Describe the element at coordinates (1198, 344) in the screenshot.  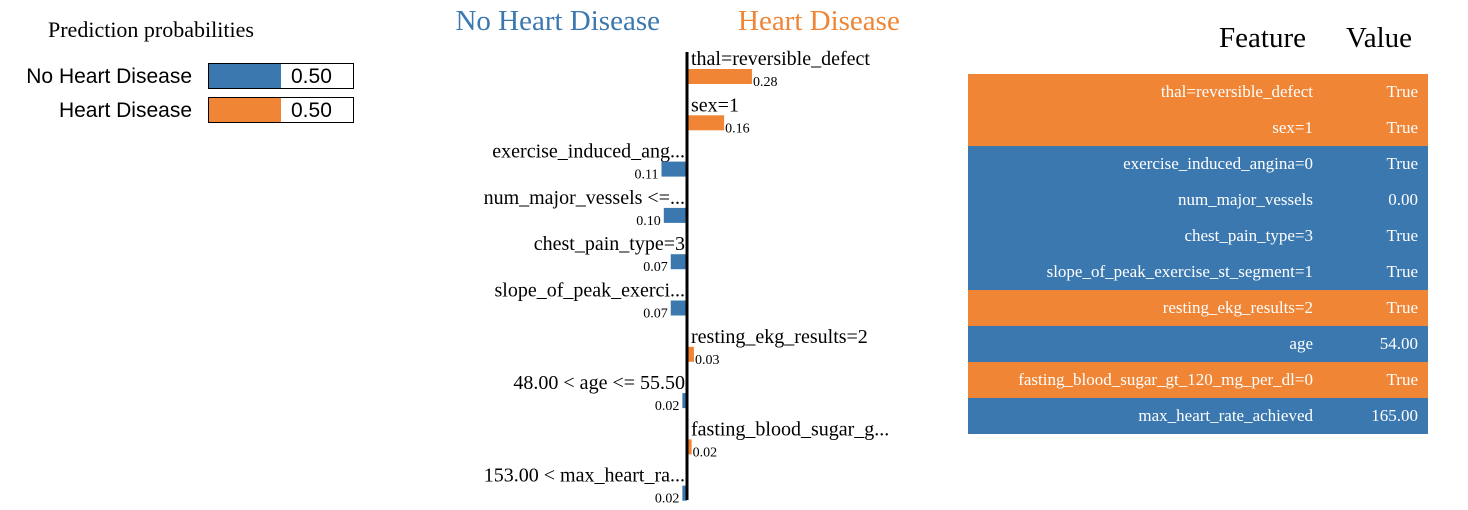
I see `table-row: age 54.00` at that location.